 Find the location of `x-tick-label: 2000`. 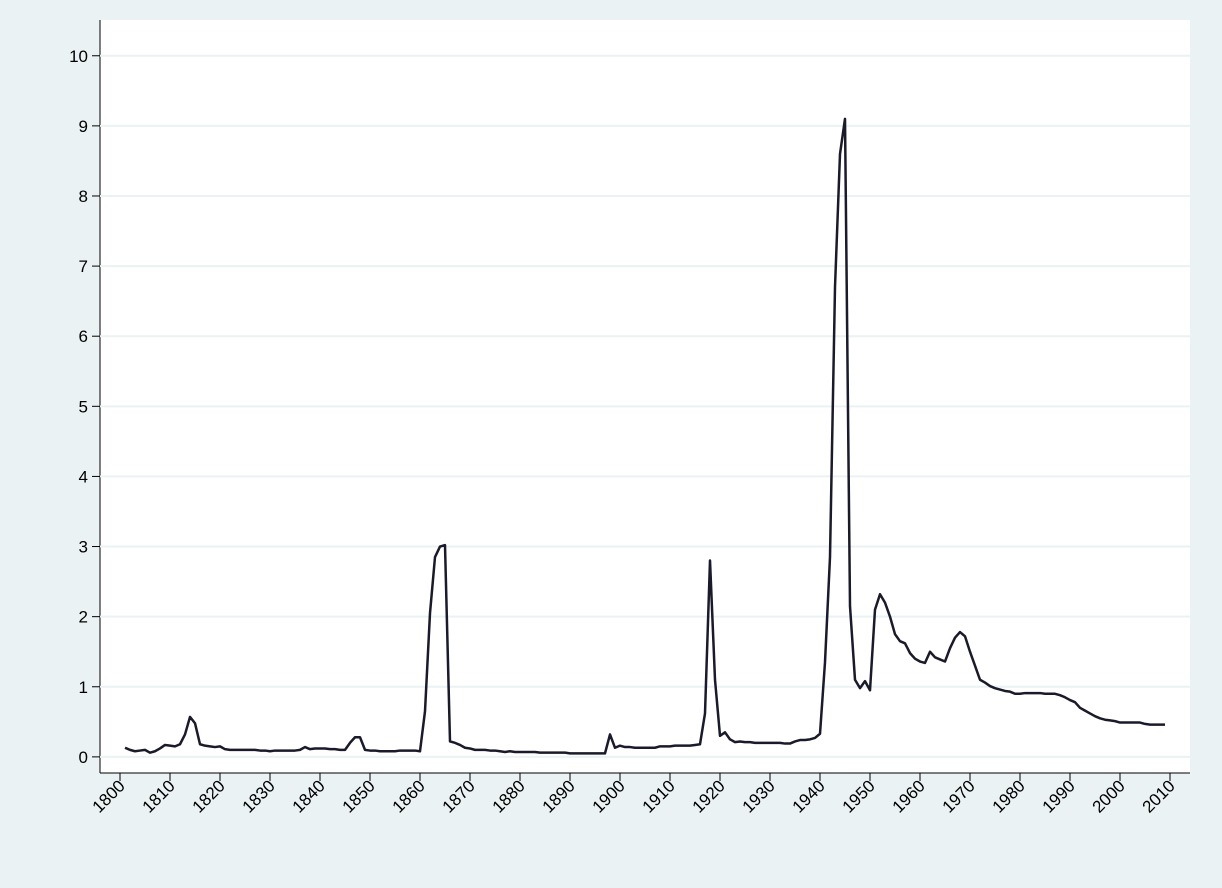

x-tick-label: 2000 is located at coordinates (1109, 796).